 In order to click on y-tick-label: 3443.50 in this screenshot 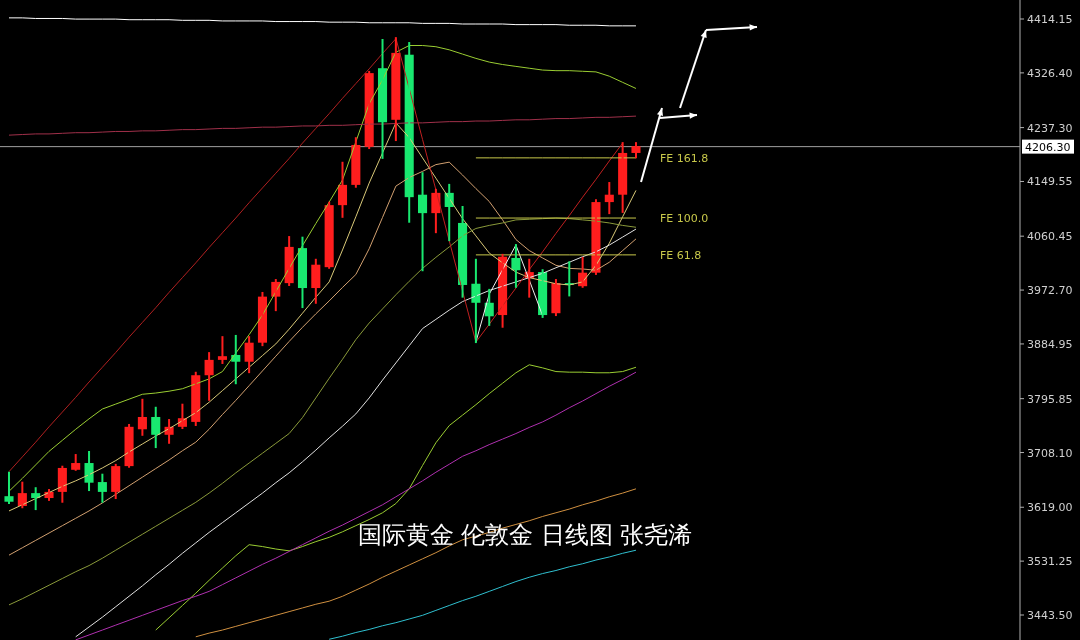, I will do `click(1050, 616)`.